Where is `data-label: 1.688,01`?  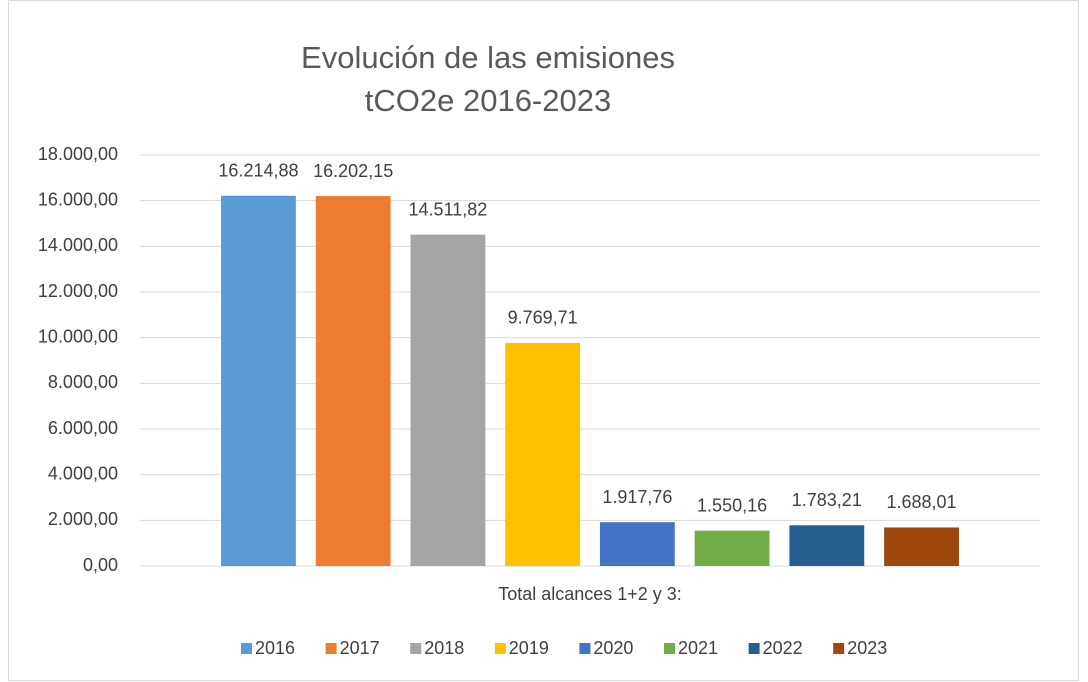
data-label: 1.688,01 is located at coordinates (921, 502).